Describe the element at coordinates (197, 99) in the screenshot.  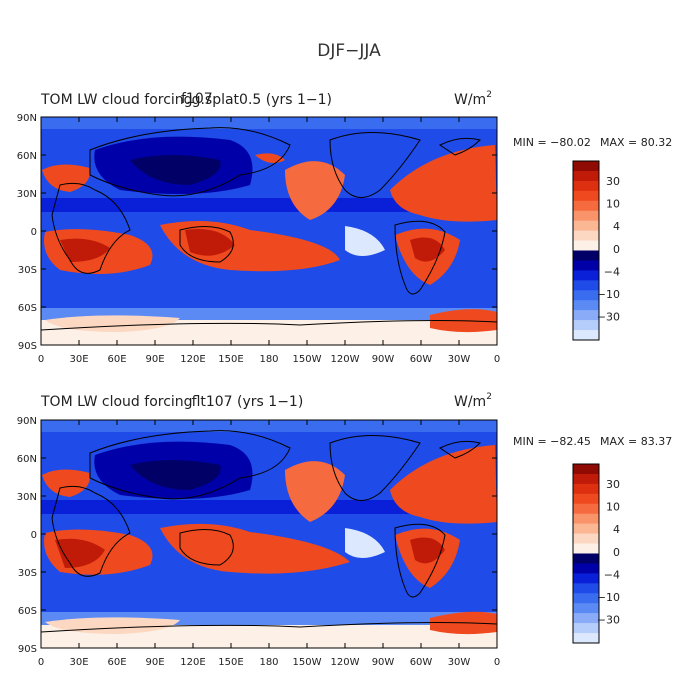
I see `panel-title-overlap: f107` at that location.